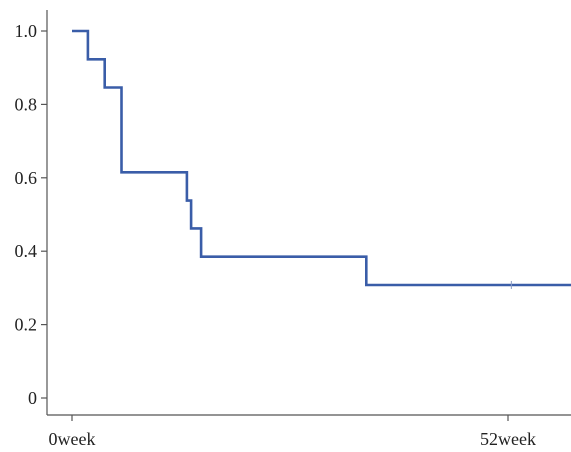 The width and height of the screenshot is (571, 452). What do you see at coordinates (26, 178) in the screenshot?
I see `y-tick-label: 0.6` at bounding box center [26, 178].